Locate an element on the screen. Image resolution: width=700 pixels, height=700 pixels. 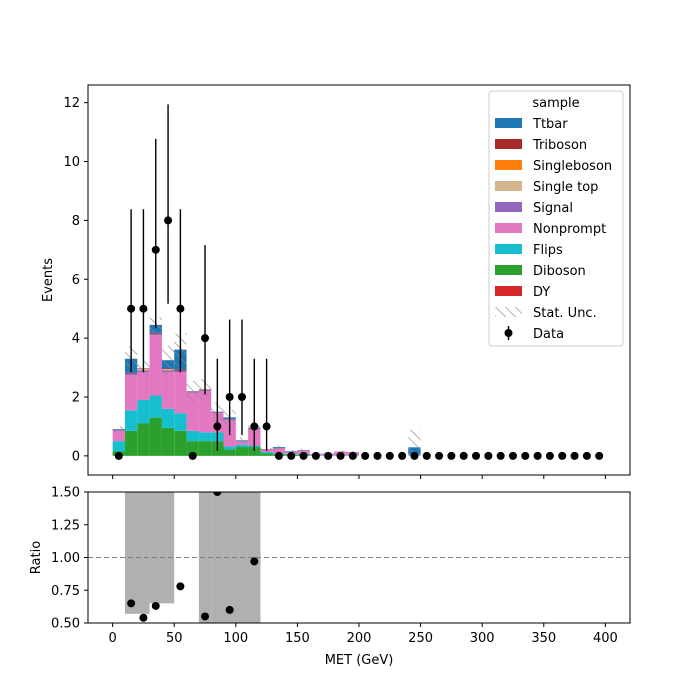
x-tick-label: 250 is located at coordinates (420, 638).